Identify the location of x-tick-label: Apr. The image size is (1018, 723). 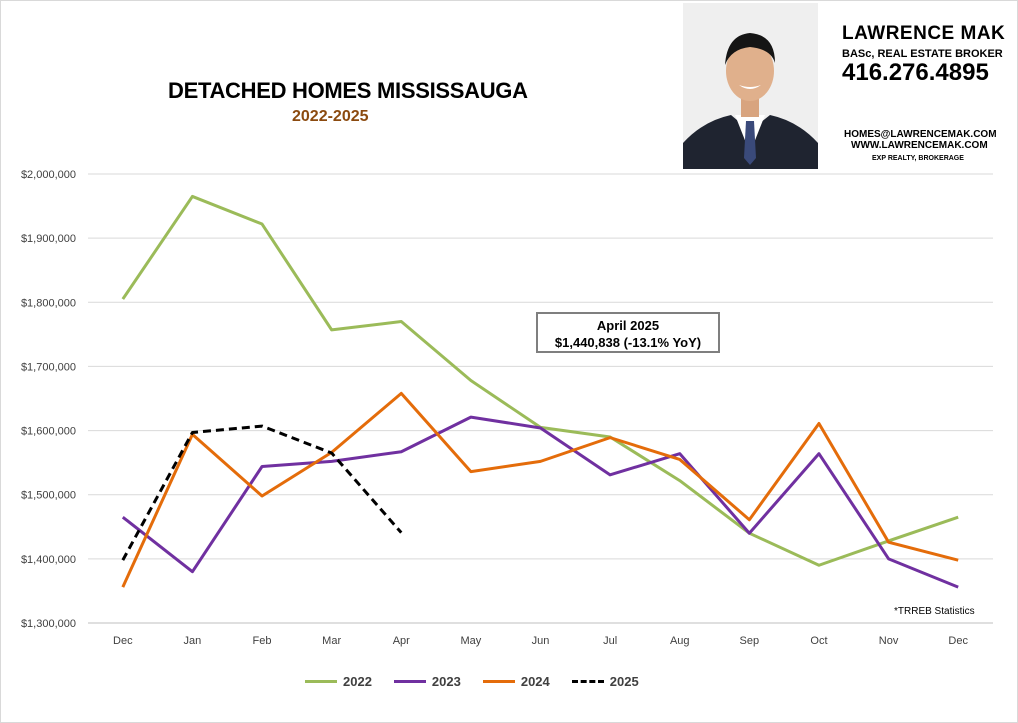
(401, 641).